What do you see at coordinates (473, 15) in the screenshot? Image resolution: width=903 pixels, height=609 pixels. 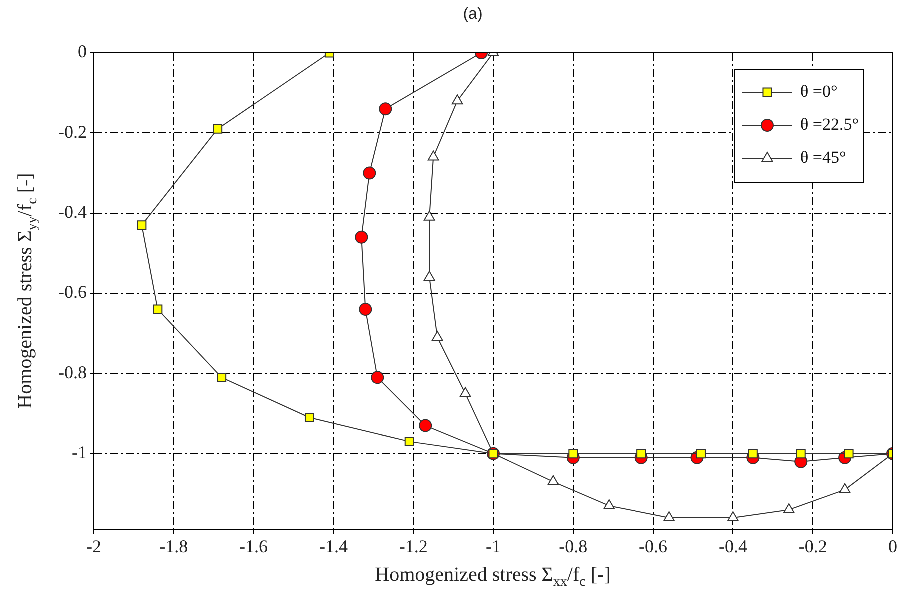 I see `chart-title: (a)` at bounding box center [473, 15].